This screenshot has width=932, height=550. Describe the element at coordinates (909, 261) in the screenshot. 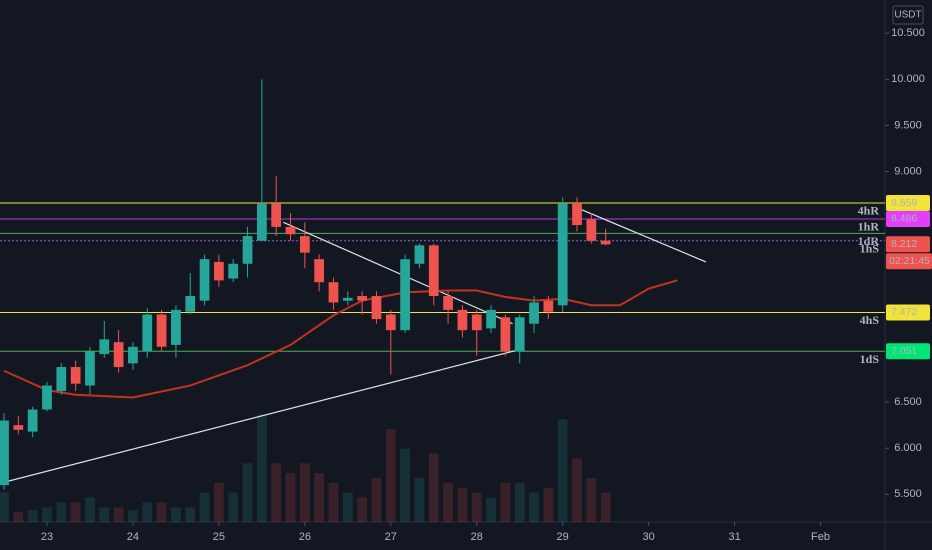

I see `countdown: 02:21:45` at that location.